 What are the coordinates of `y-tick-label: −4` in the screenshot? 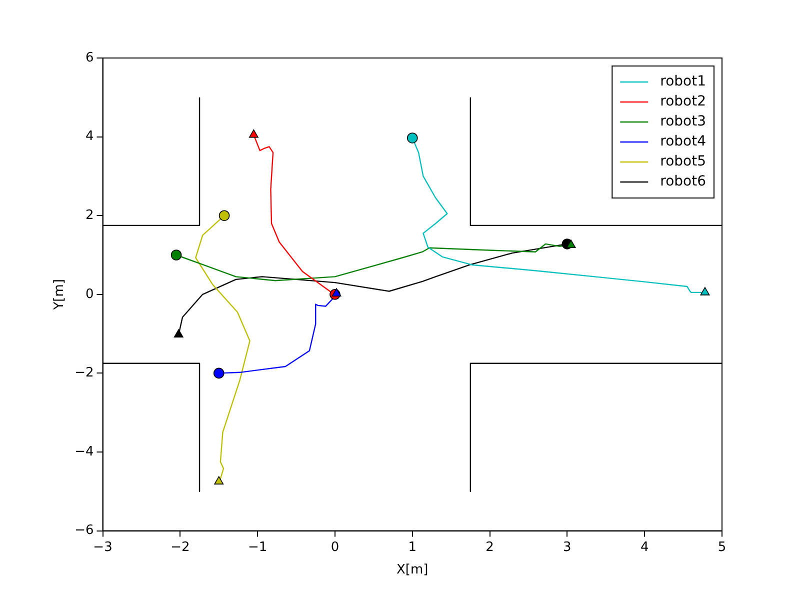 It's located at (84, 452).